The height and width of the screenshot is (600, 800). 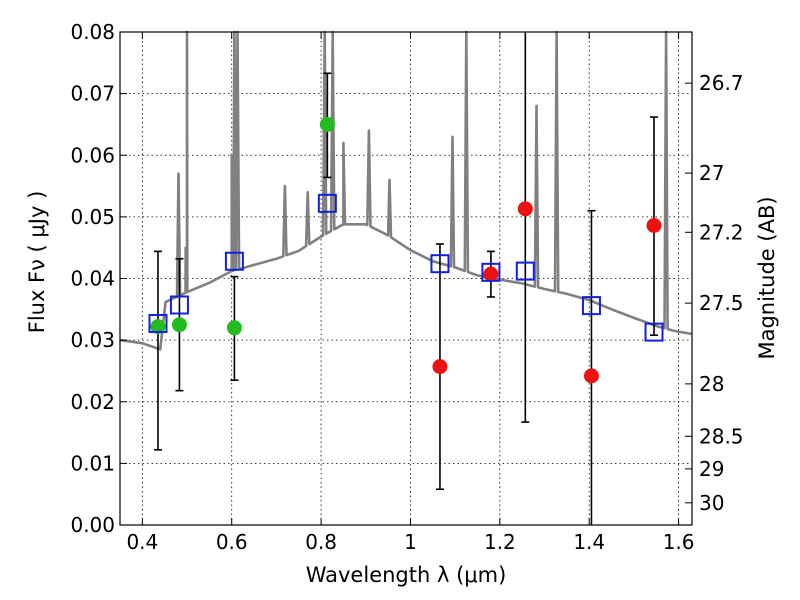 What do you see at coordinates (721, 303) in the screenshot?
I see `y2-tick-label: 27.5` at bounding box center [721, 303].